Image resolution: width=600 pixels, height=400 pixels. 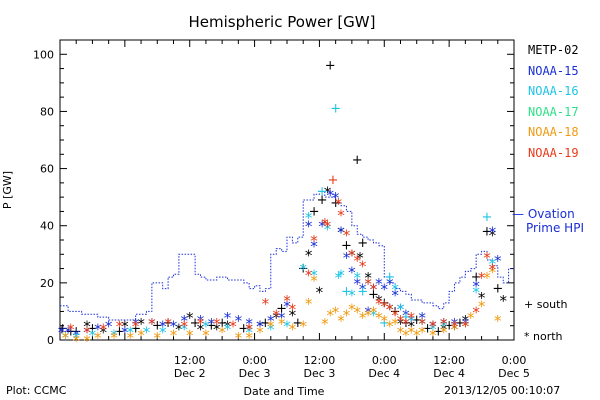 I want to click on hpi-legend-line2: Prime HPI, so click(x=555, y=228).